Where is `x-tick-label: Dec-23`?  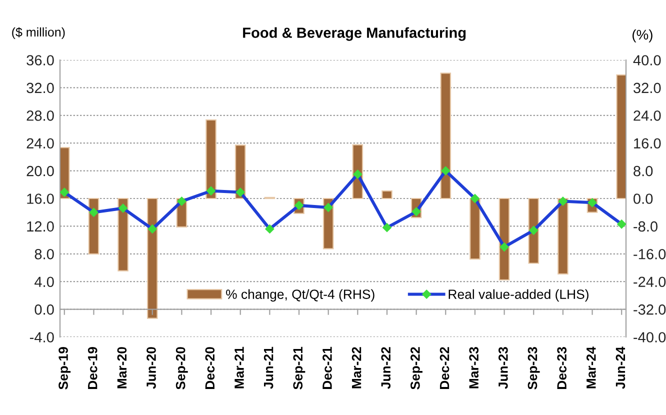
x-tick-label: Dec-23 is located at coordinates (562, 368).